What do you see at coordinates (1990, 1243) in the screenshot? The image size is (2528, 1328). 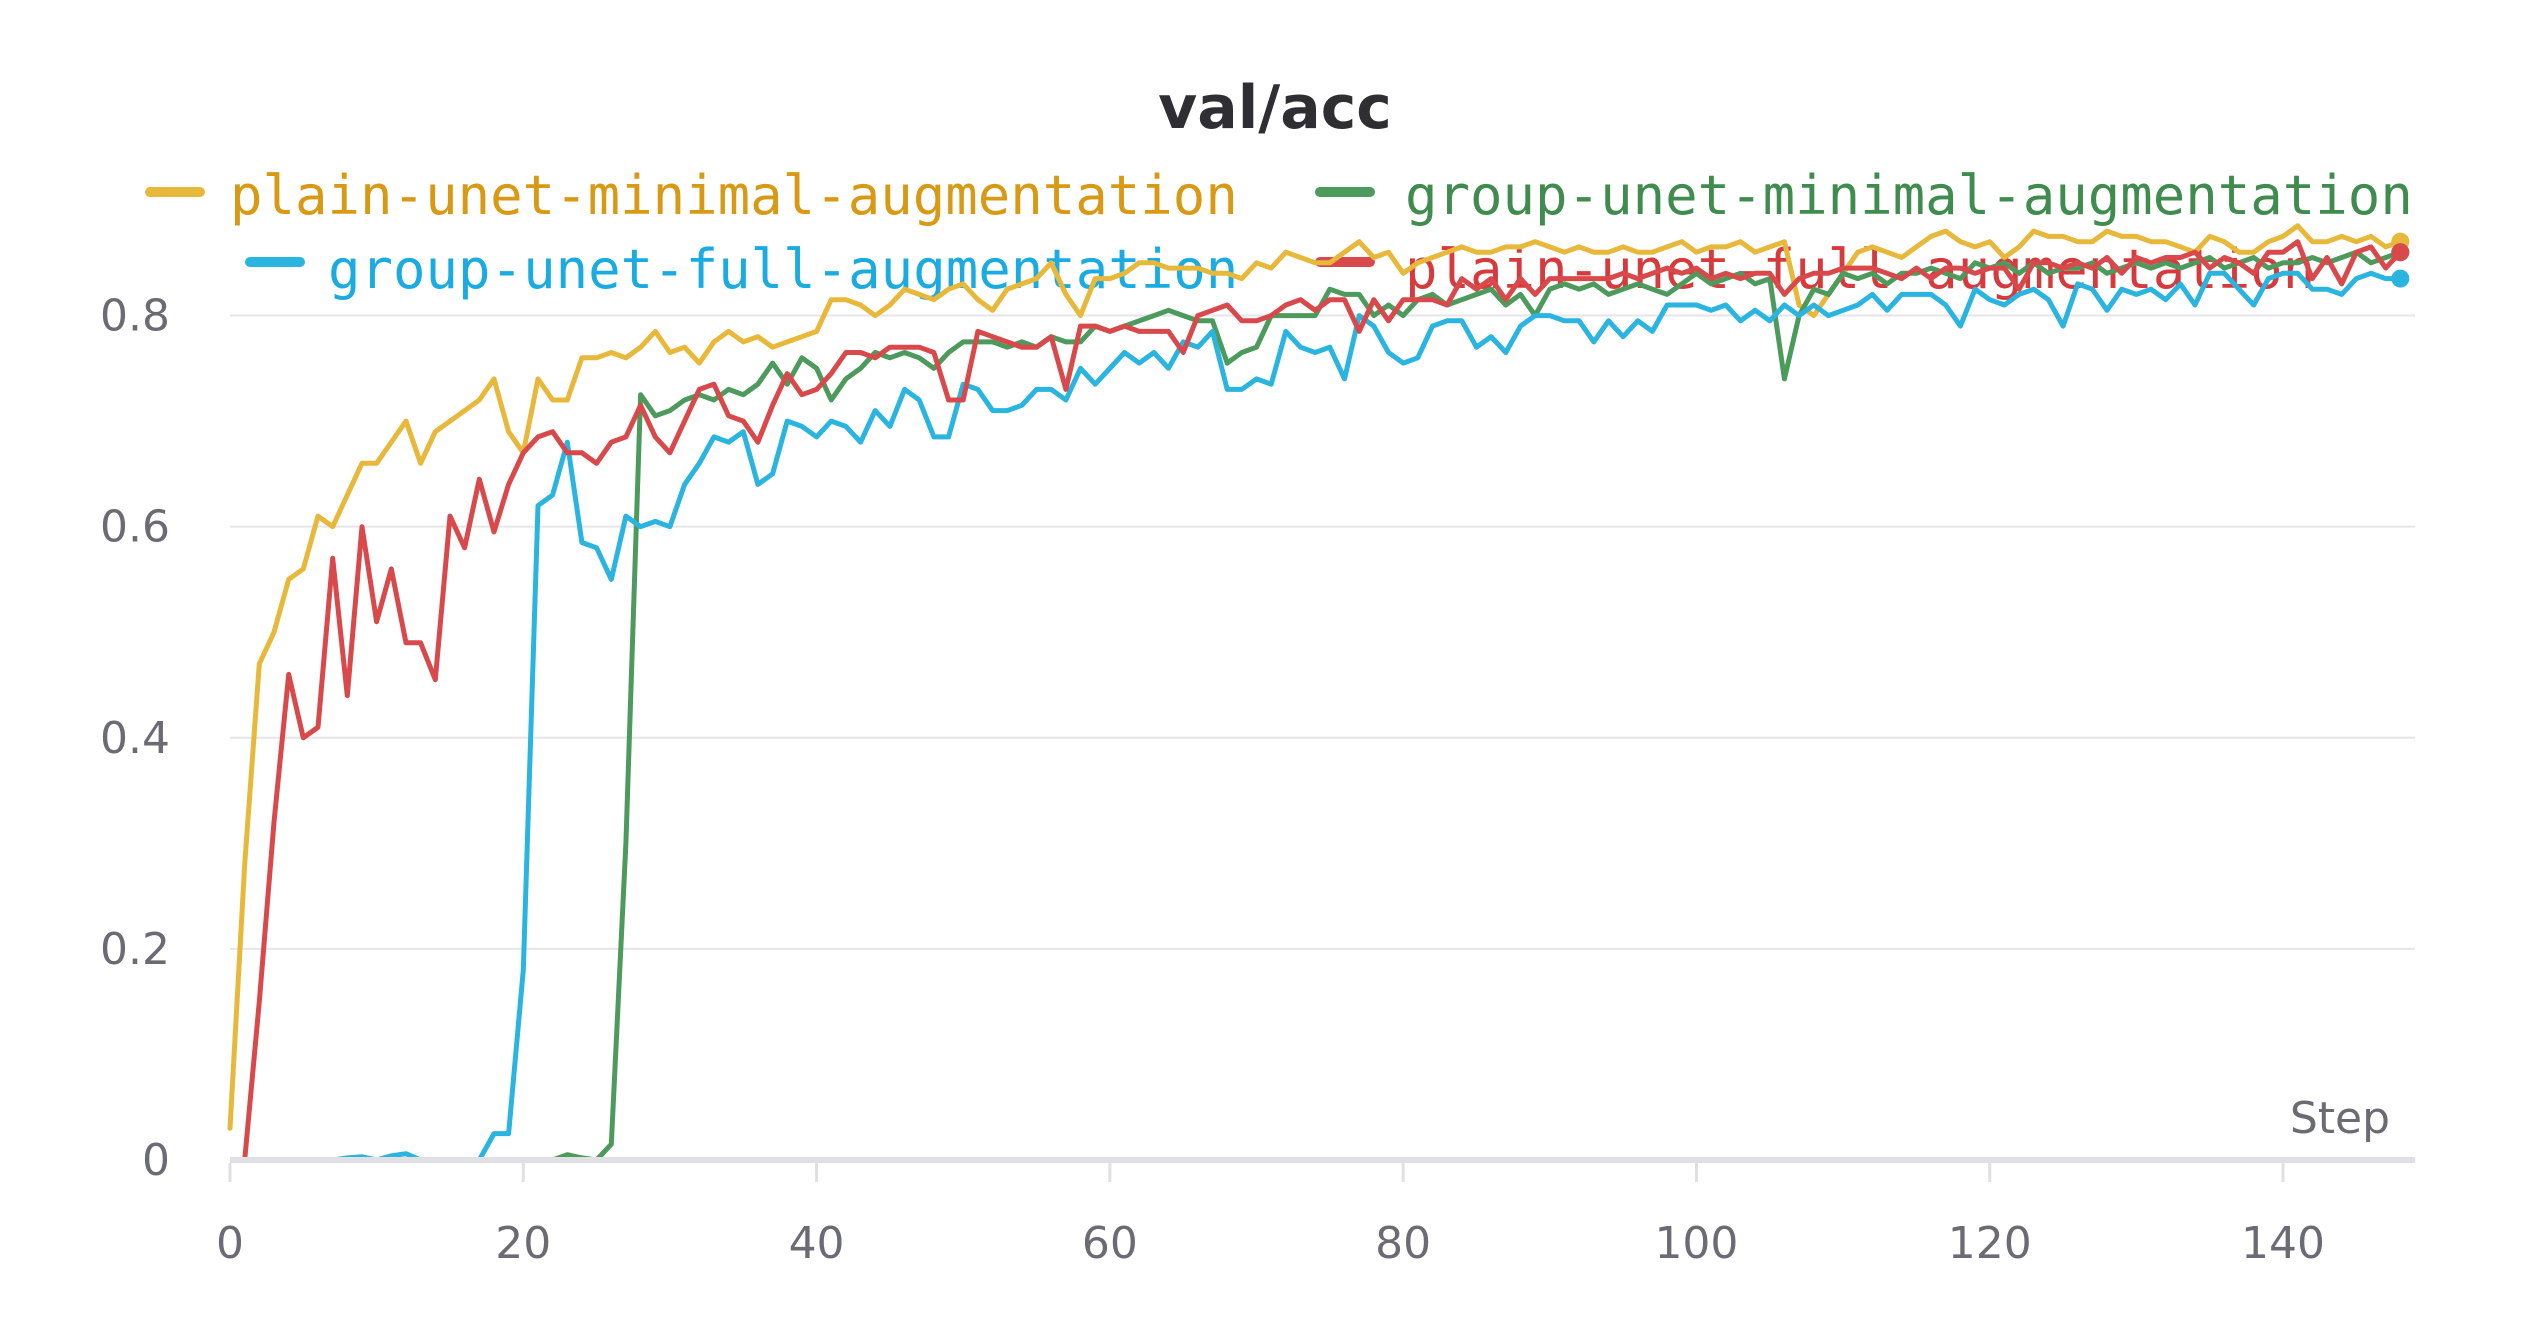 I see `x-tick-label: 120` at bounding box center [1990, 1243].